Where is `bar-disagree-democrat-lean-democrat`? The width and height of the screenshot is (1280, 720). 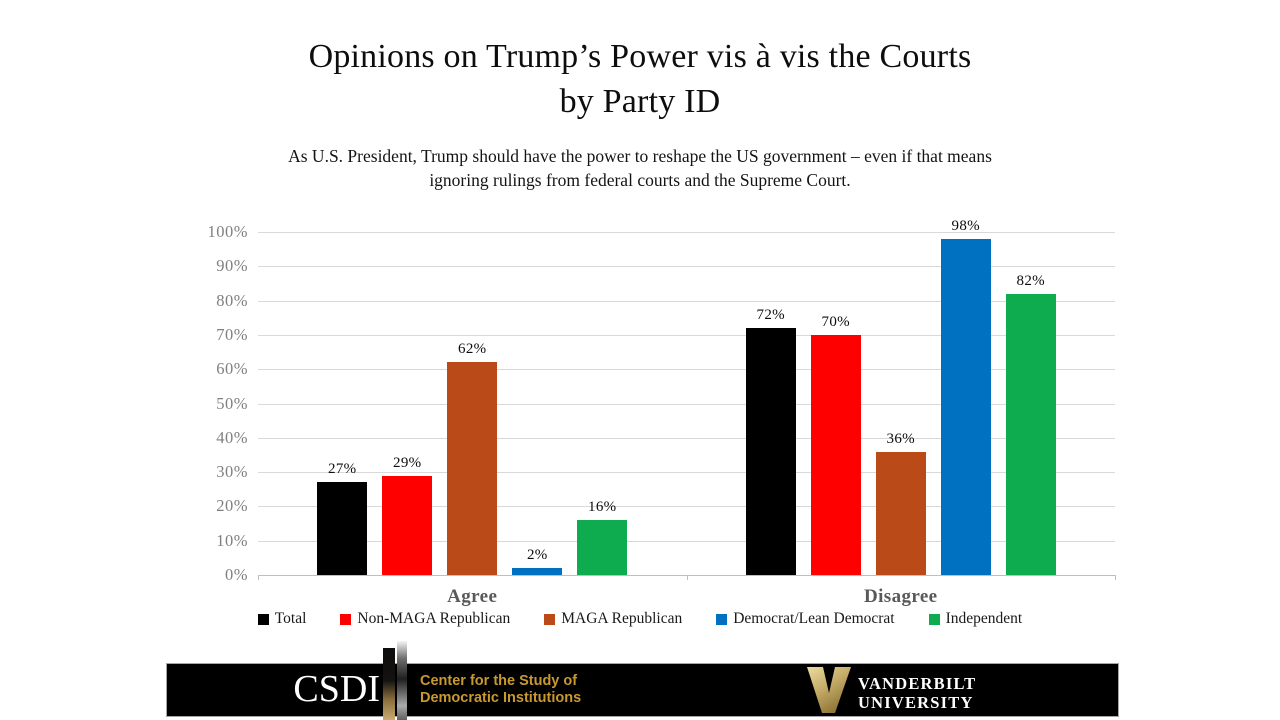 bar-disagree-democrat-lean-democrat is located at coordinates (965, 406).